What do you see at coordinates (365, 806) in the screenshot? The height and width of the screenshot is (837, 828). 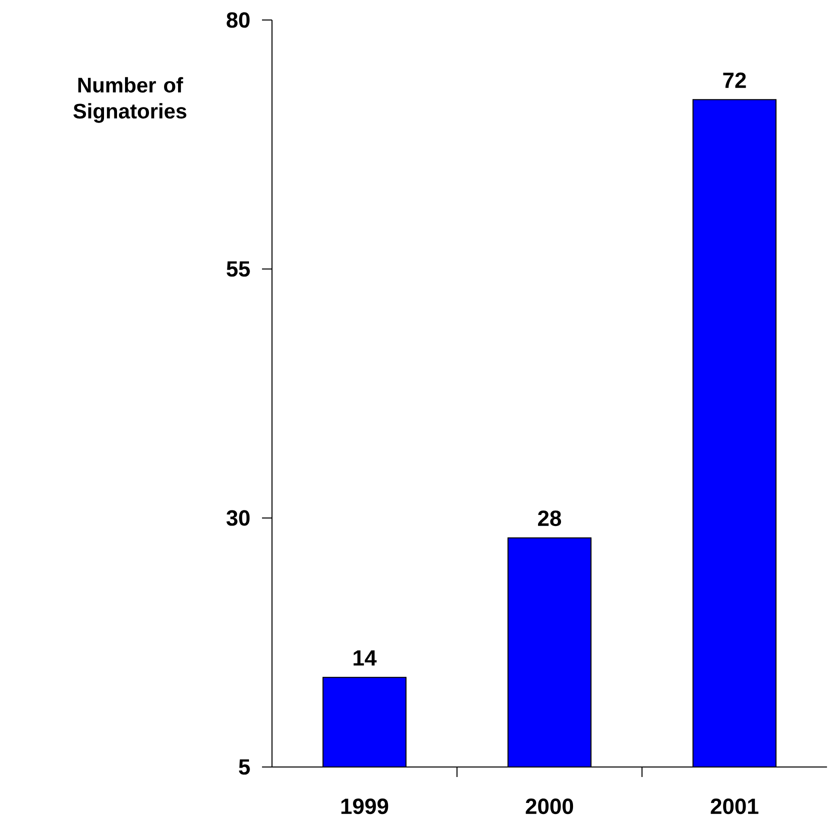 I see `x-tick-label: 1999` at bounding box center [365, 806].